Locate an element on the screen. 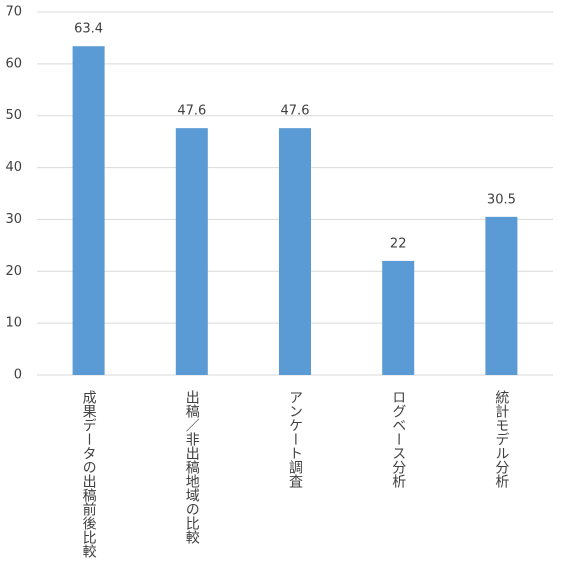  y-tick-label: 0 is located at coordinates (18, 375).